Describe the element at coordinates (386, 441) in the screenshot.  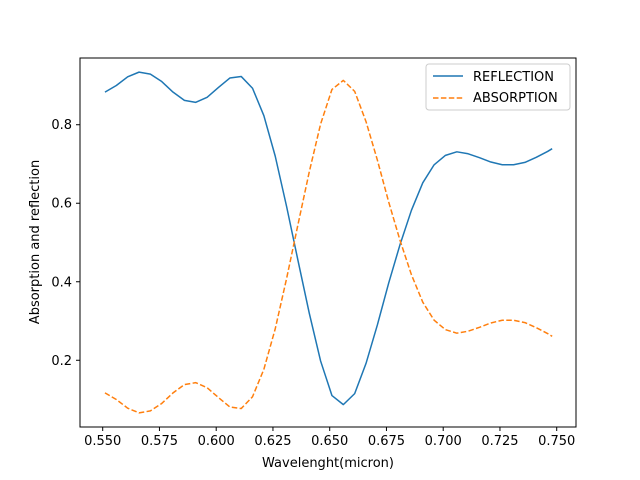
I see `x-tick-label: 0.675` at that location.